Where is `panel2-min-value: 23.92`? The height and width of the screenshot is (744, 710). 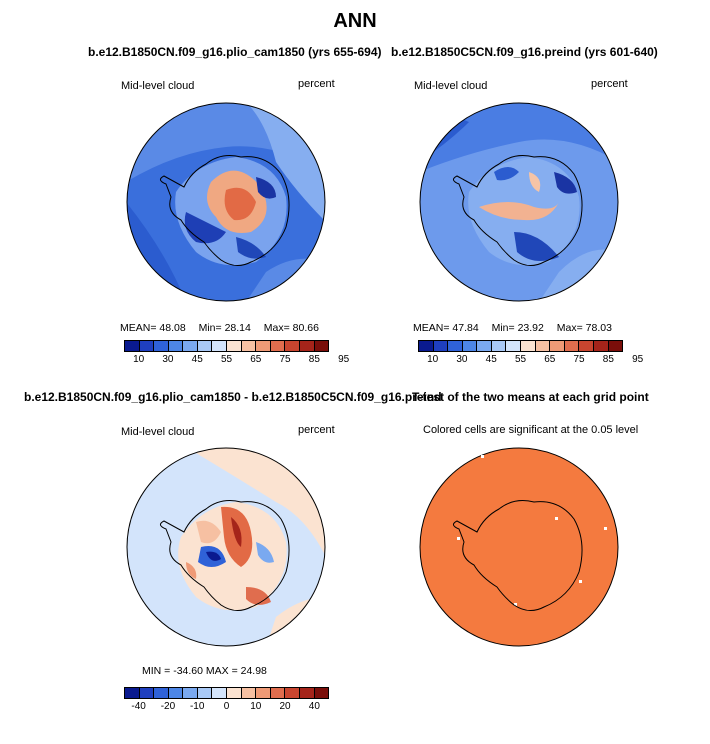
panel2-min-value: 23.92 is located at coordinates (530, 328).